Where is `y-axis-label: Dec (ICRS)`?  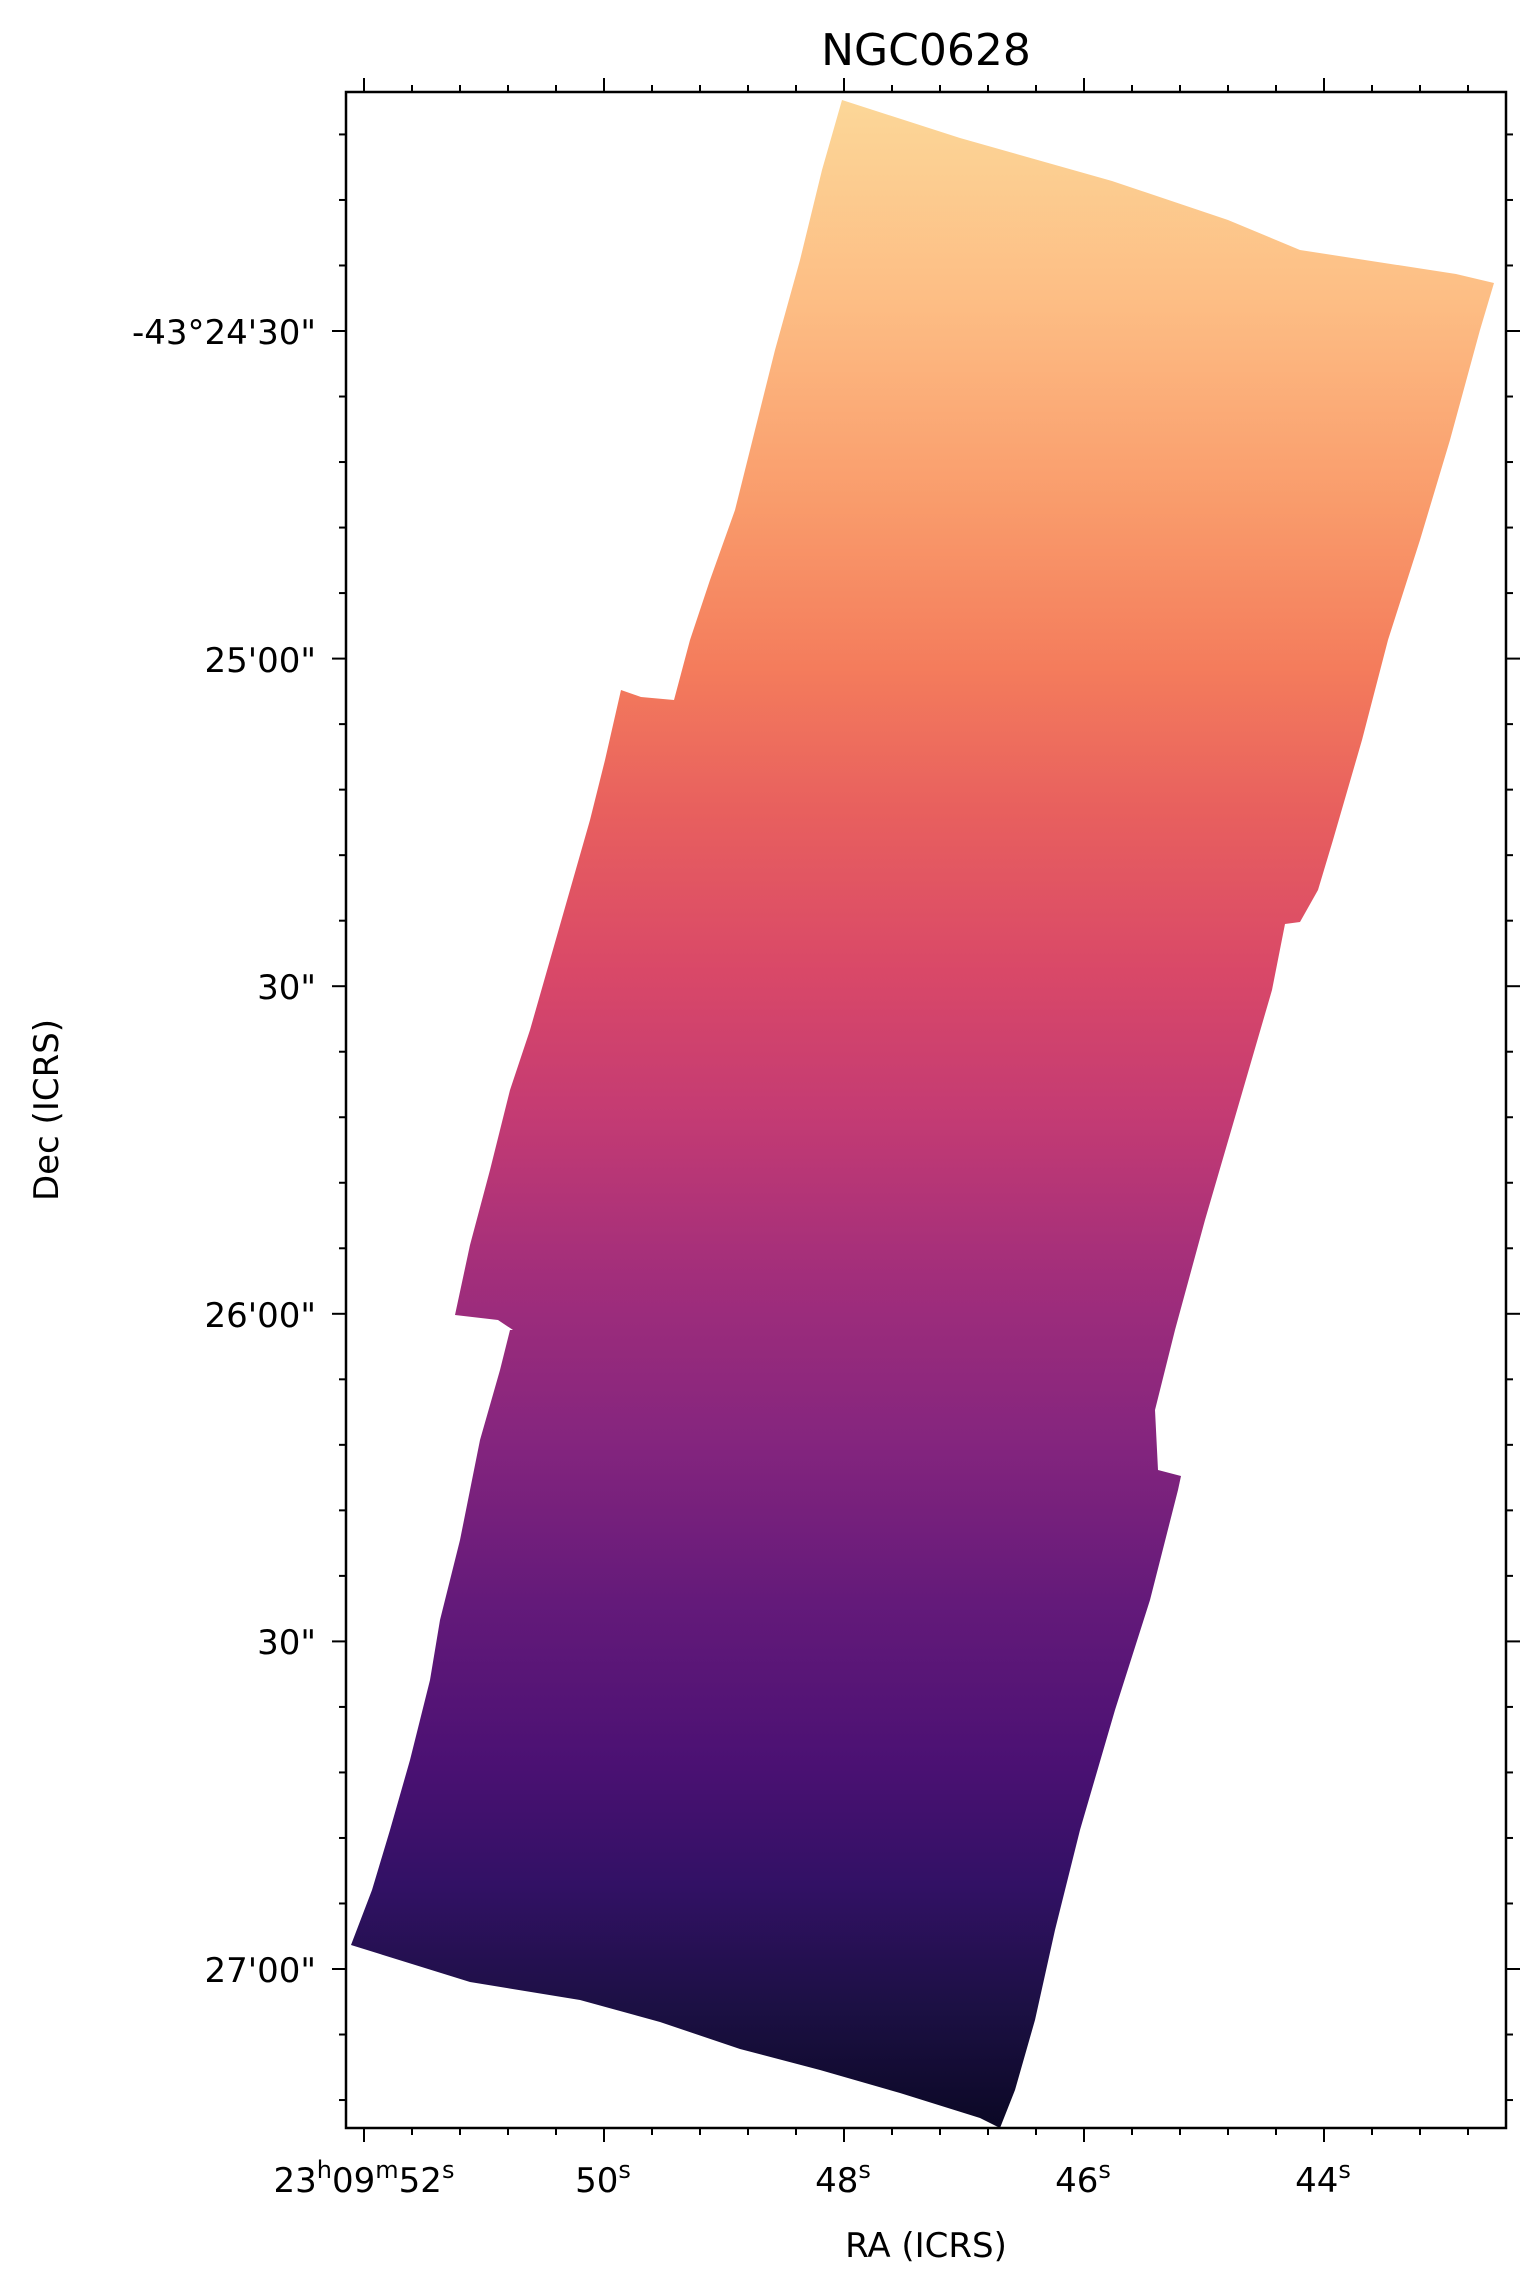 y-axis-label: Dec (ICRS) is located at coordinates (47, 1110).